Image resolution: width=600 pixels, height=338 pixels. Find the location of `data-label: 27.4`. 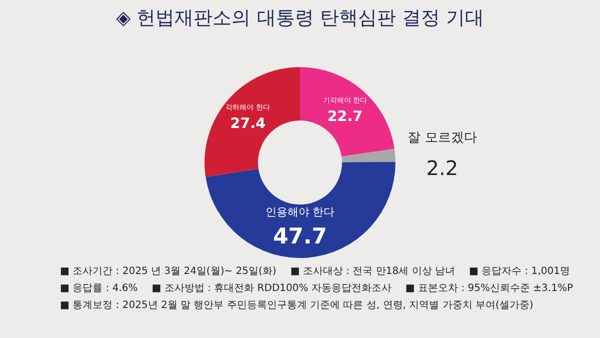

data-label: 27.4 is located at coordinates (248, 124).